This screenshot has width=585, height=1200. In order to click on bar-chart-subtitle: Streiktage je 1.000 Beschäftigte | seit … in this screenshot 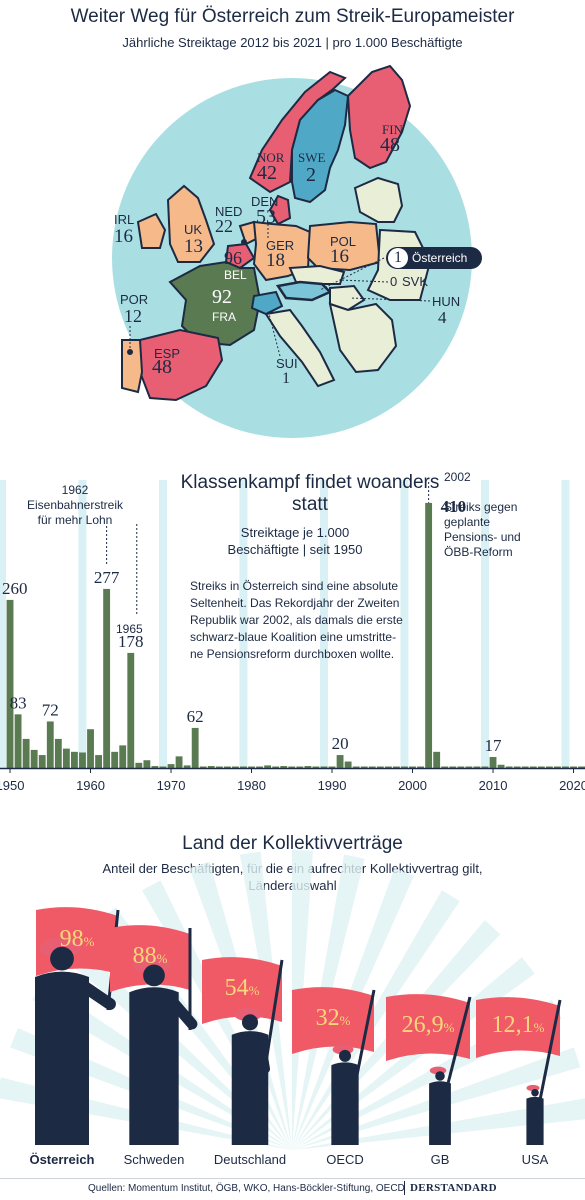, I will do `click(295, 541)`.